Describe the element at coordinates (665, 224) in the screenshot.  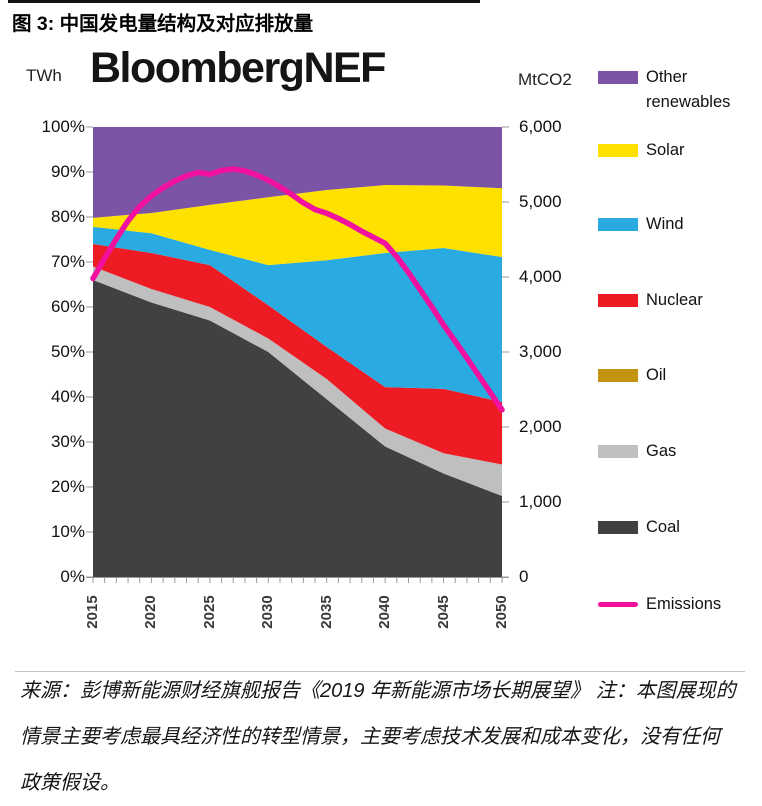
I see `legend-label-wind: Wind` at that location.